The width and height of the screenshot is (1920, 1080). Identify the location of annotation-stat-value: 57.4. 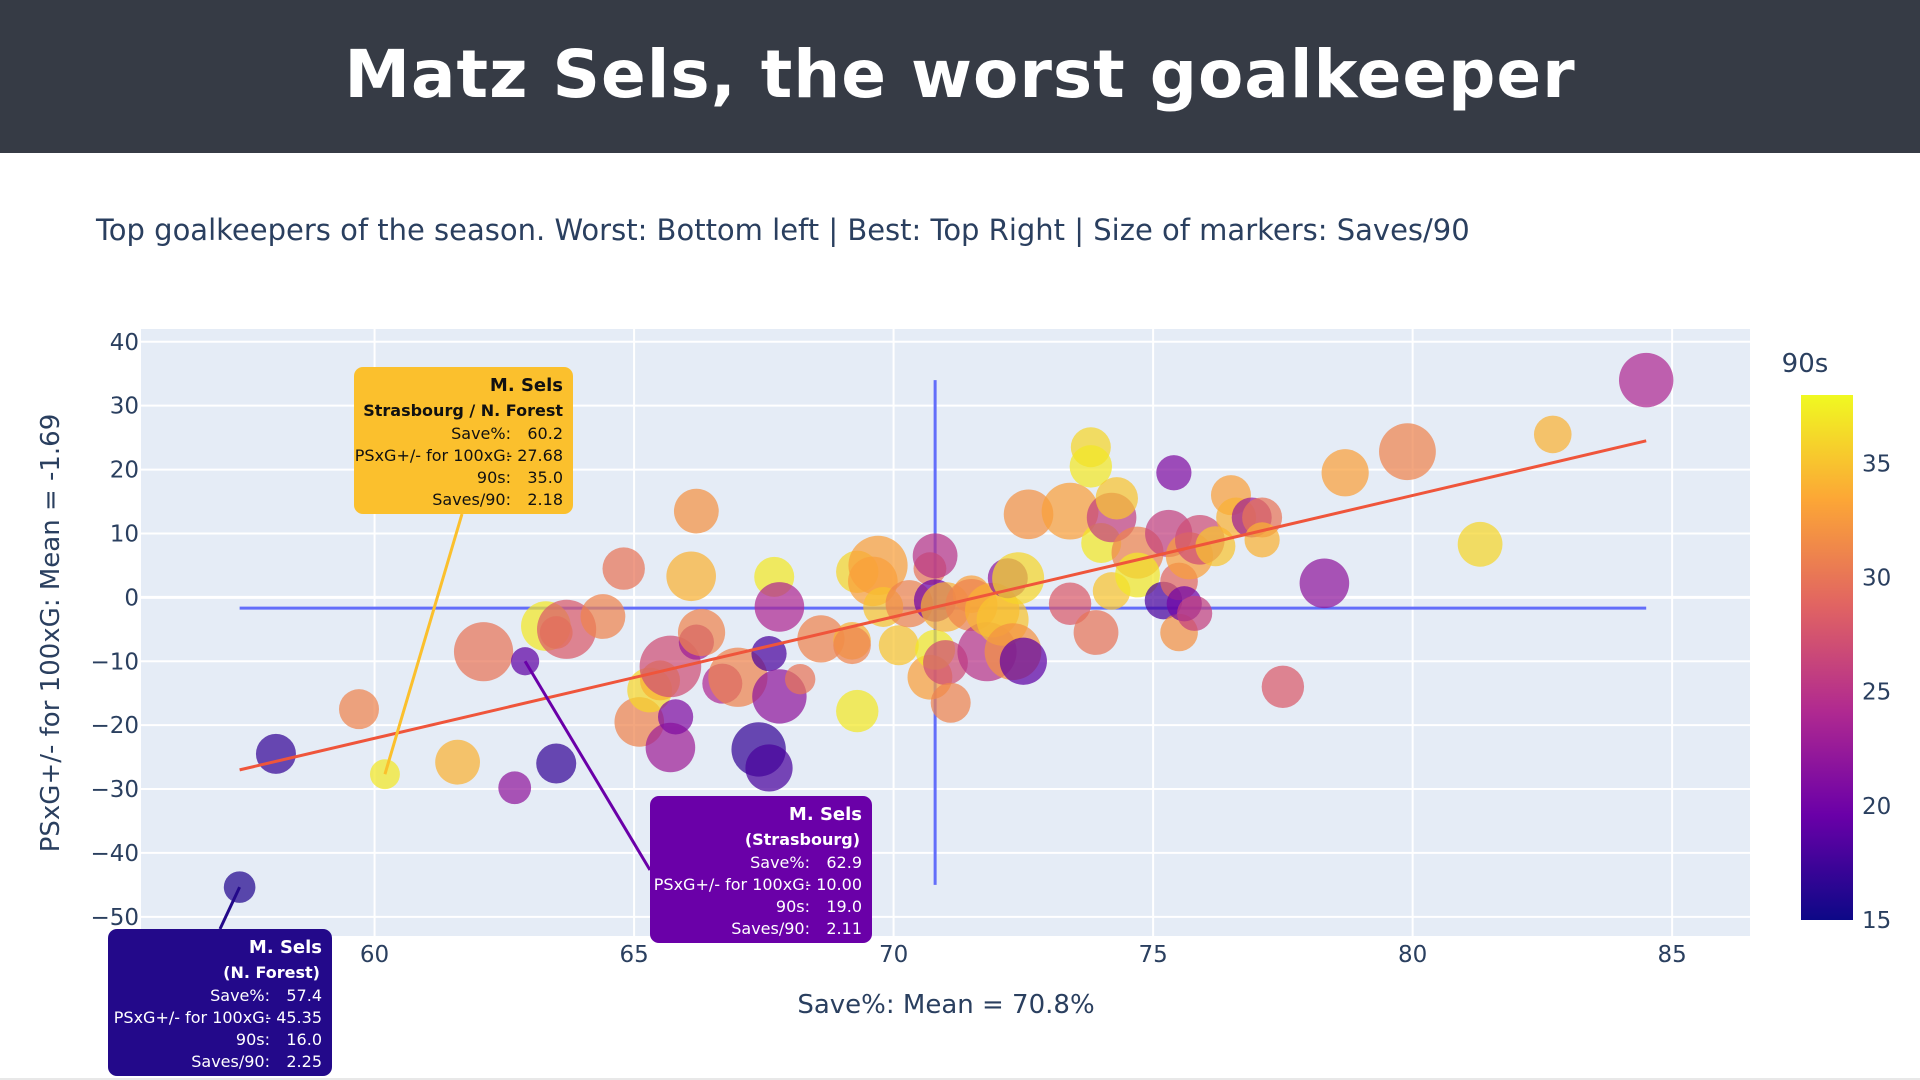
(304, 995).